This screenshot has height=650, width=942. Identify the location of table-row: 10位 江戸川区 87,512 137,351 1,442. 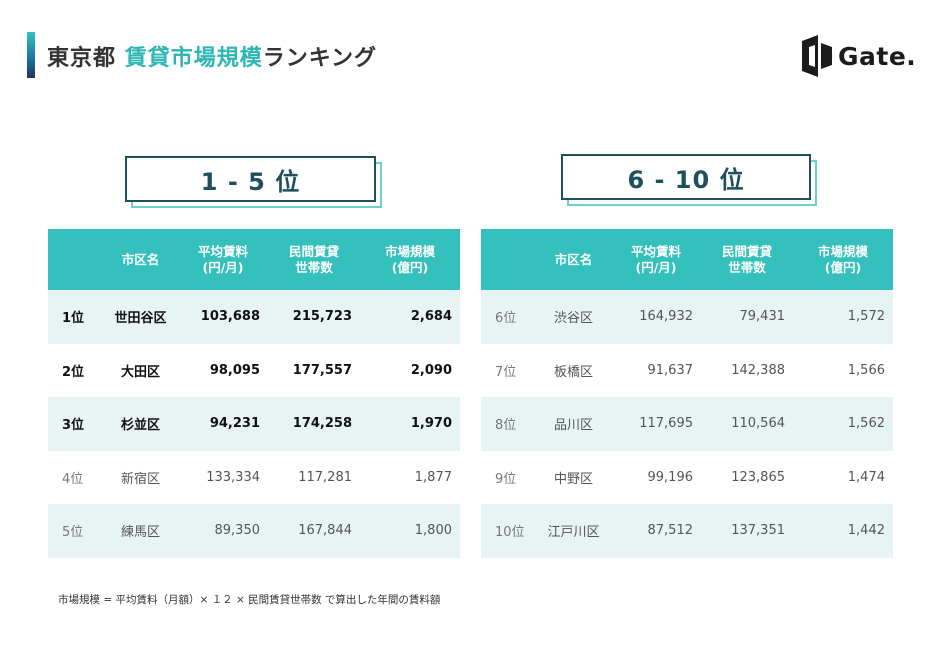
(687, 531).